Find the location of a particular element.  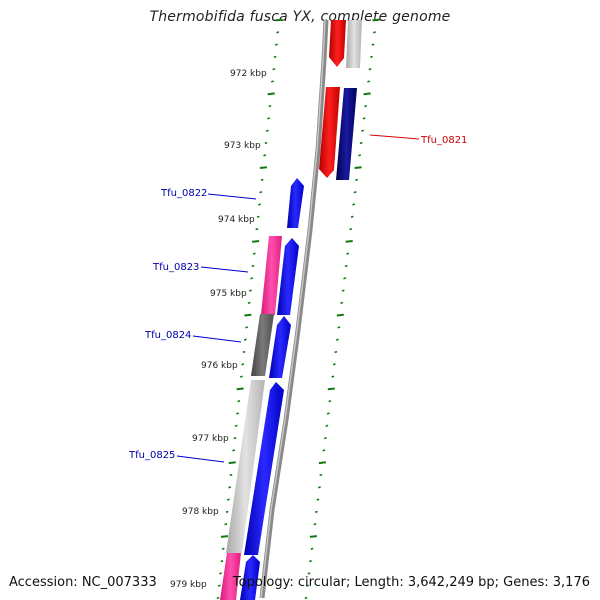

gene-label-tfu-0823: Tfu_0823 is located at coordinates (175, 267).